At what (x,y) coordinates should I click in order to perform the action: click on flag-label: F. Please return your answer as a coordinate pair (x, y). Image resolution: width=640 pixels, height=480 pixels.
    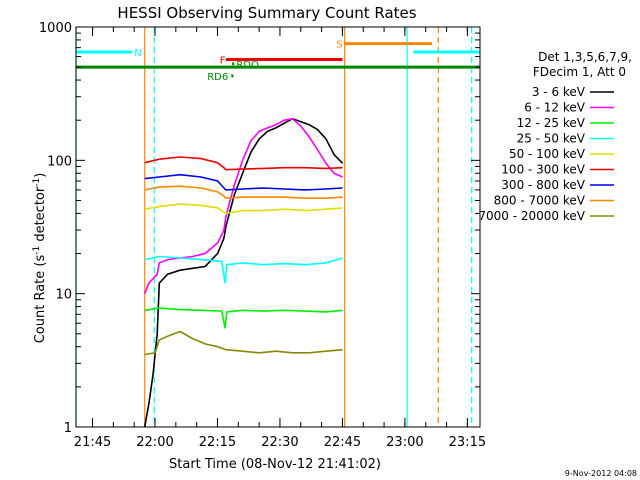
    Looking at the image, I should click on (223, 61).